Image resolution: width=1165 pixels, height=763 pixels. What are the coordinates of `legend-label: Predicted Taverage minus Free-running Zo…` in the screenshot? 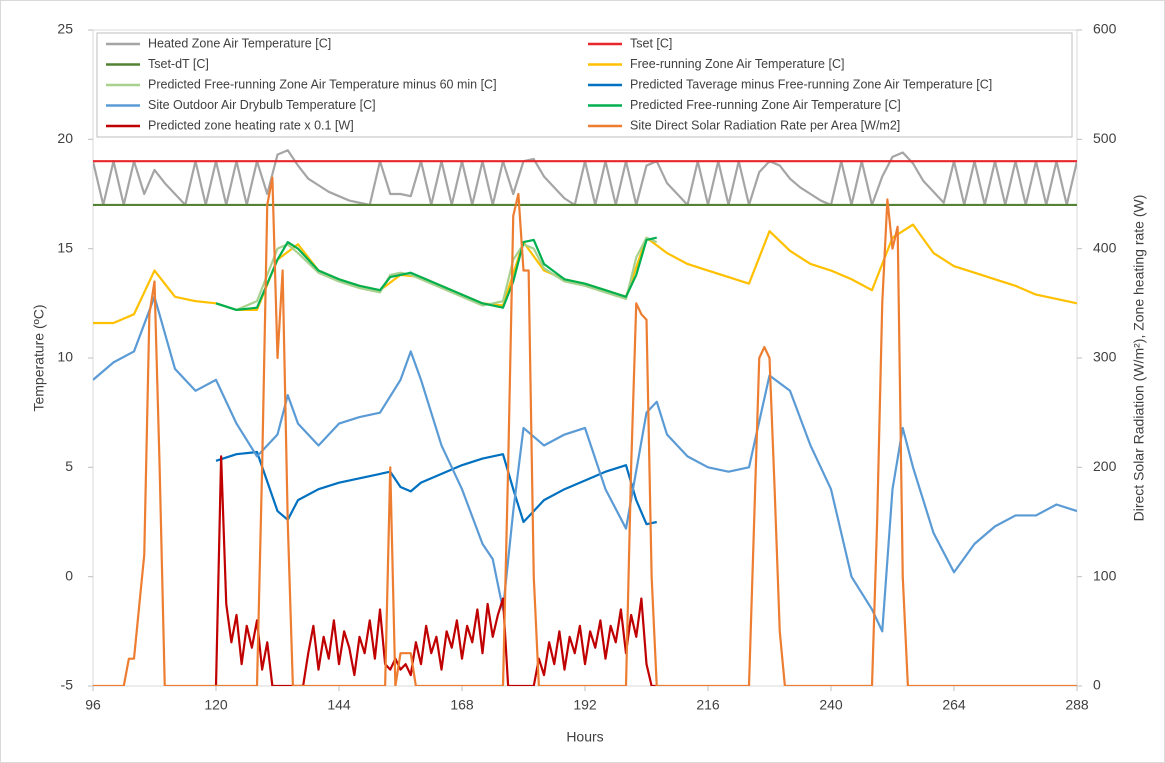 It's located at (811, 84).